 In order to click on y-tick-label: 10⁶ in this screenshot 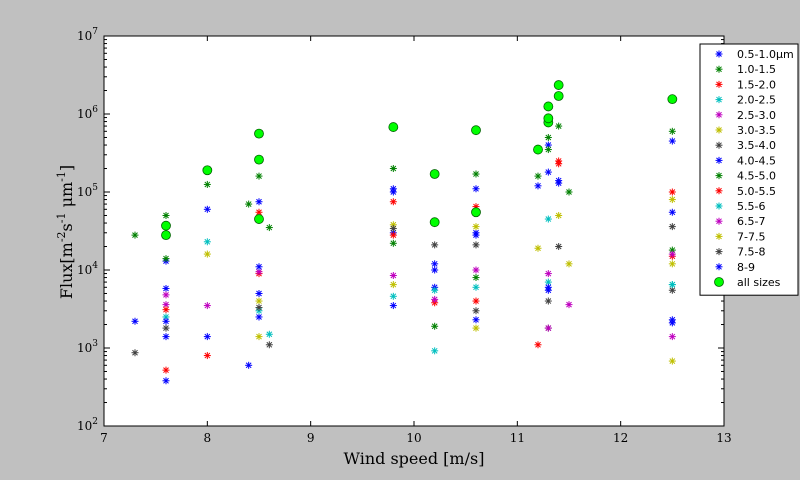, I will do `click(87, 113)`.